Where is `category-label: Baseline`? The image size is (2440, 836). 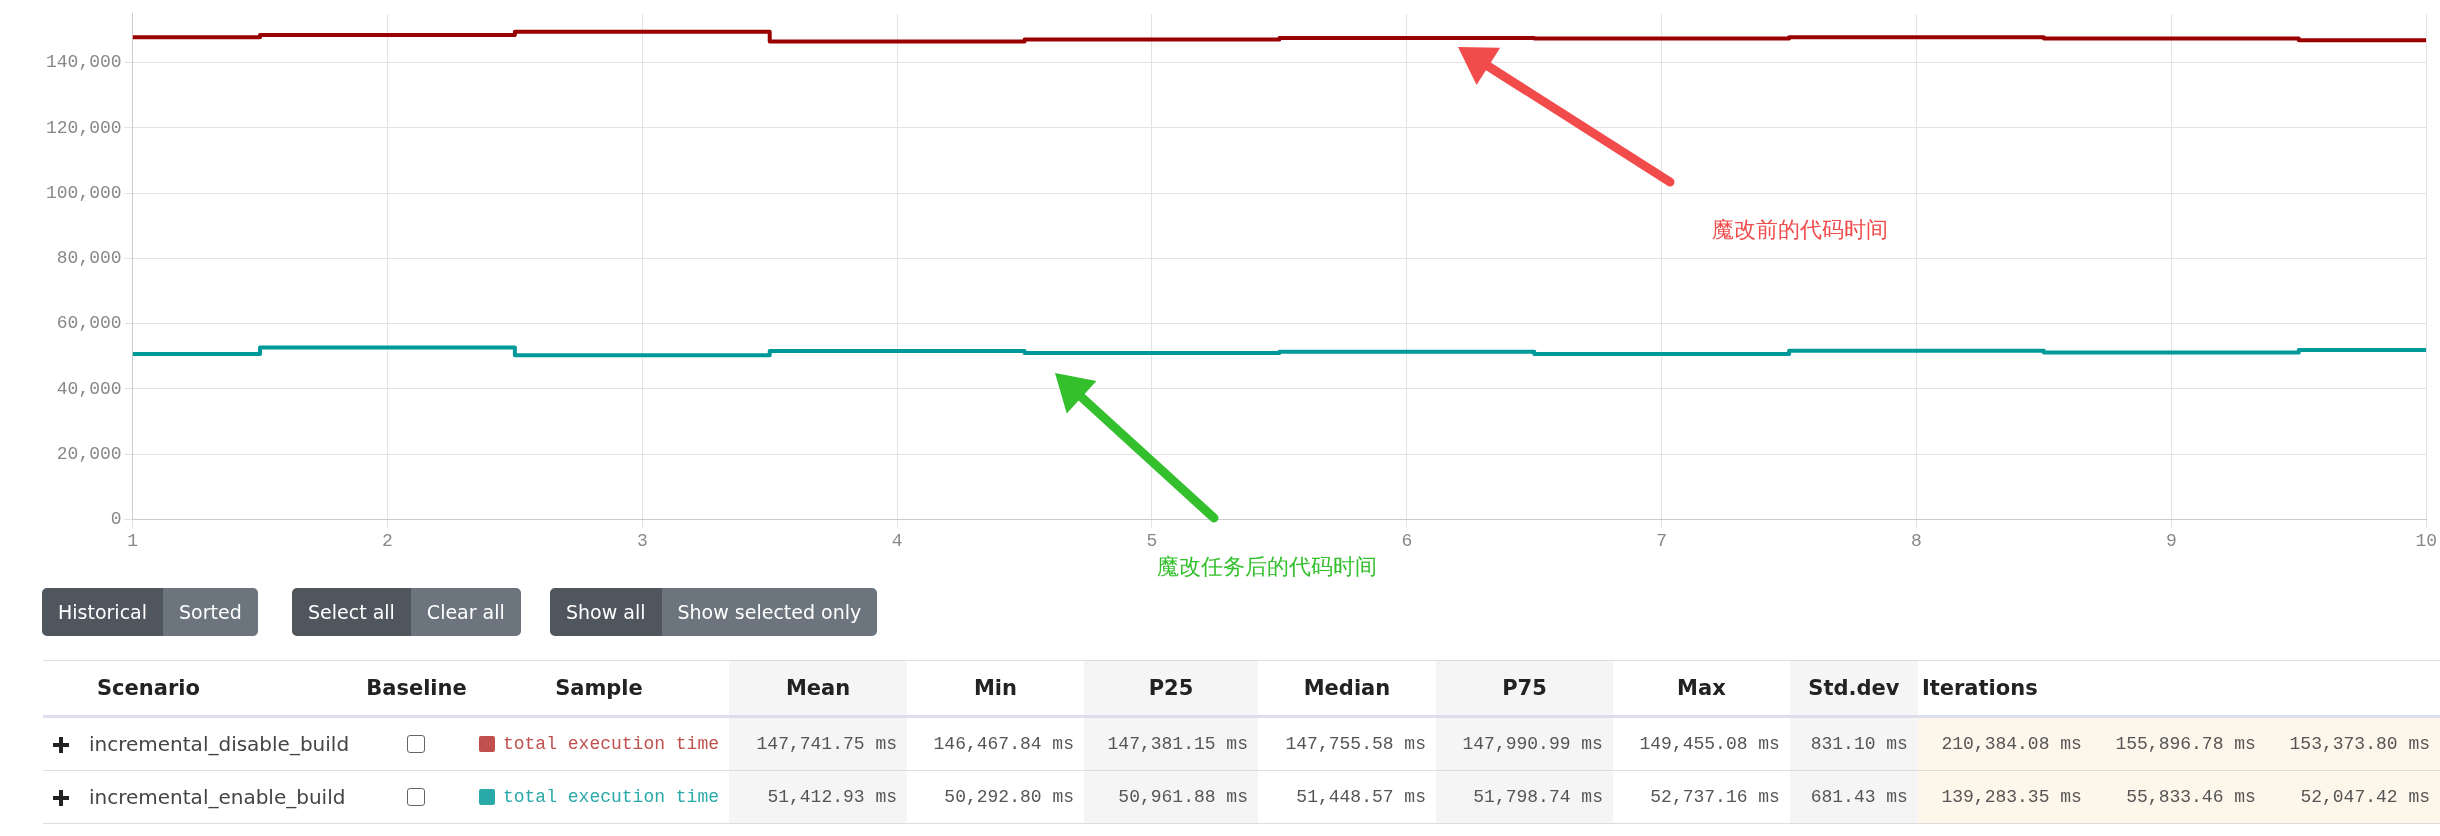 category-label: Baseline is located at coordinates (416, 688).